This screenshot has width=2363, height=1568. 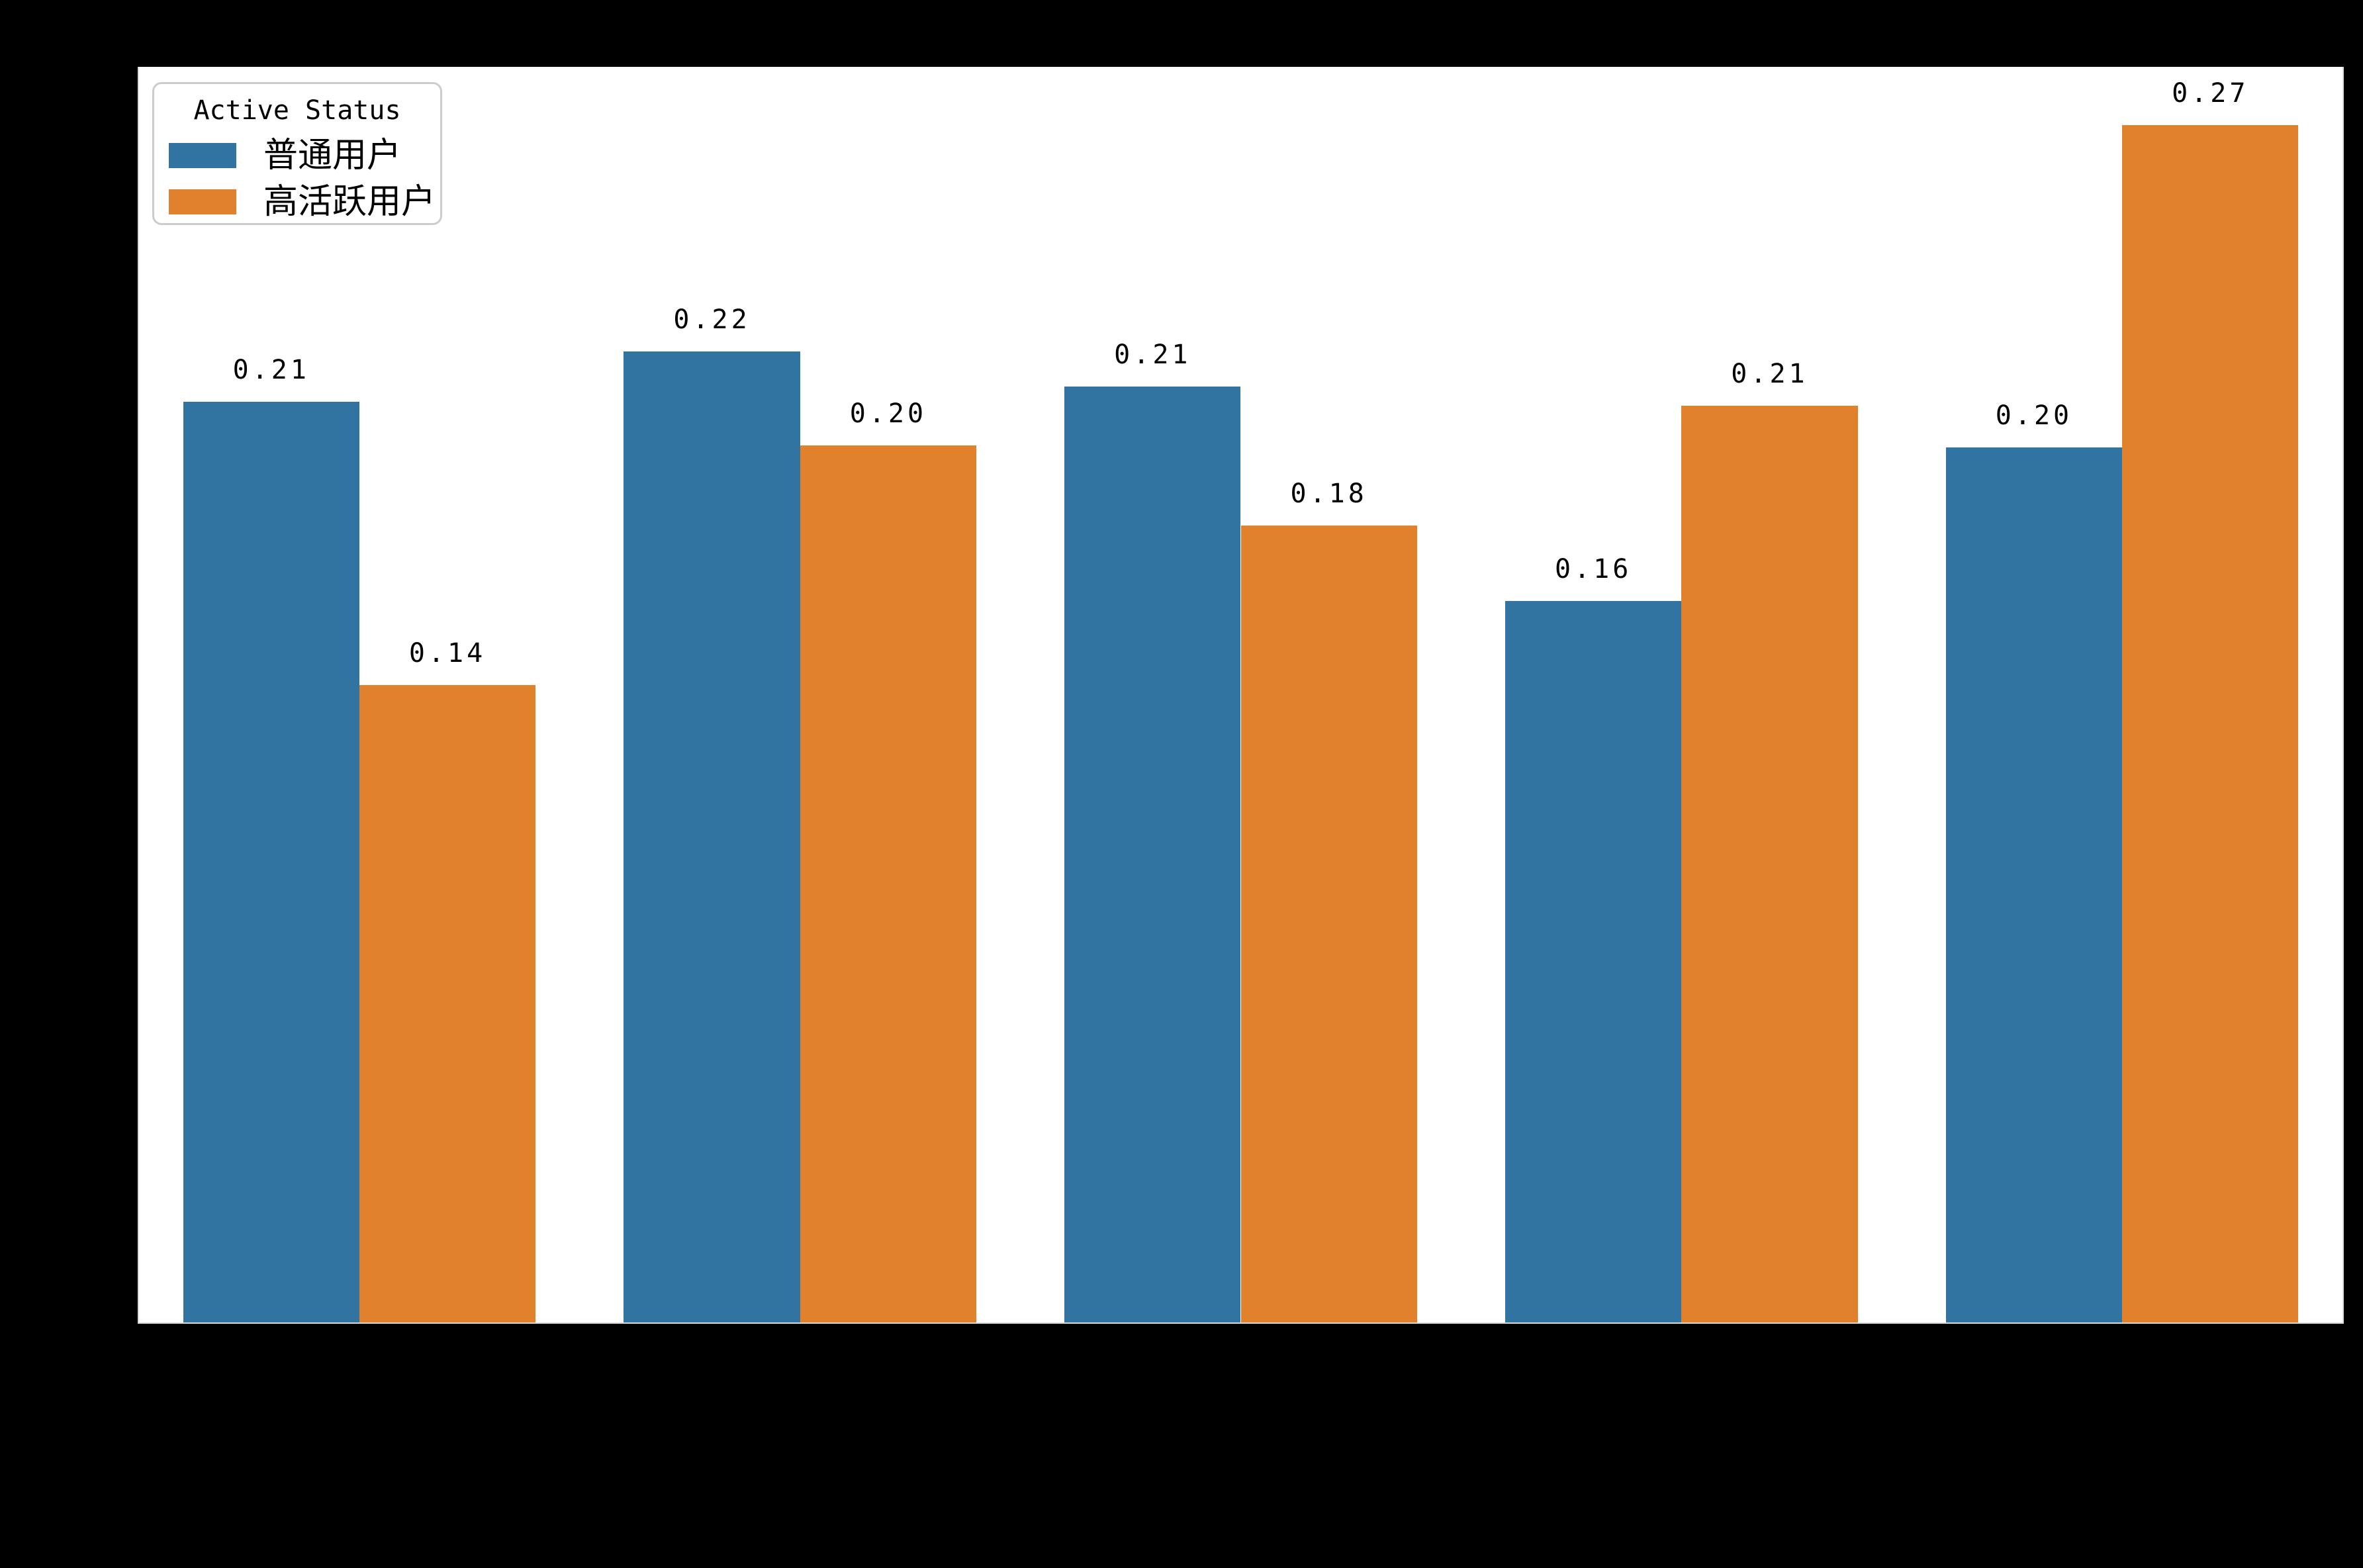 What do you see at coordinates (1593, 568) in the screenshot?
I see `bar-value-label: 0.16` at bounding box center [1593, 568].